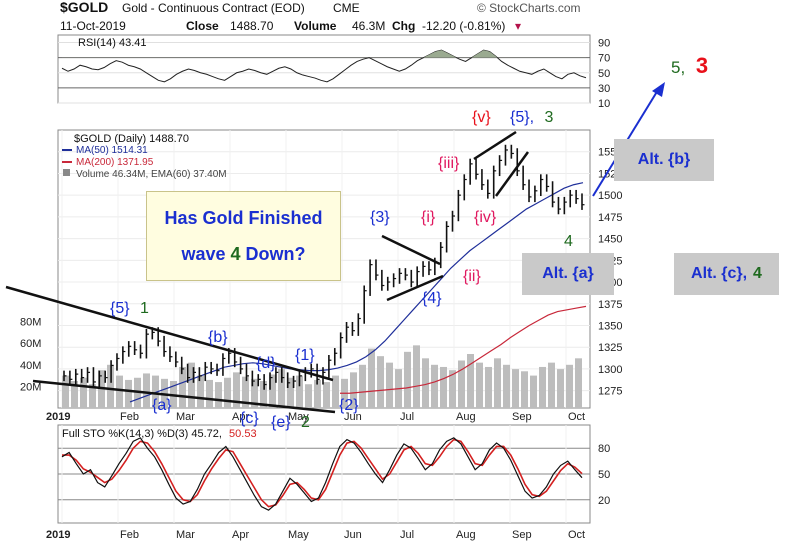  I want to click on stoch-tick-label: 20, so click(604, 501).